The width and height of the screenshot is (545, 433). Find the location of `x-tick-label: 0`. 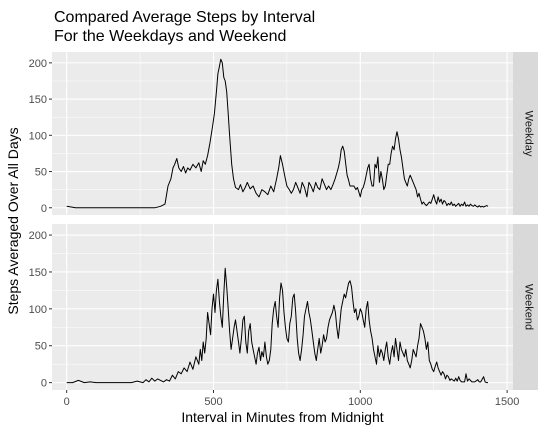

x-tick-label: 0 is located at coordinates (67, 402).